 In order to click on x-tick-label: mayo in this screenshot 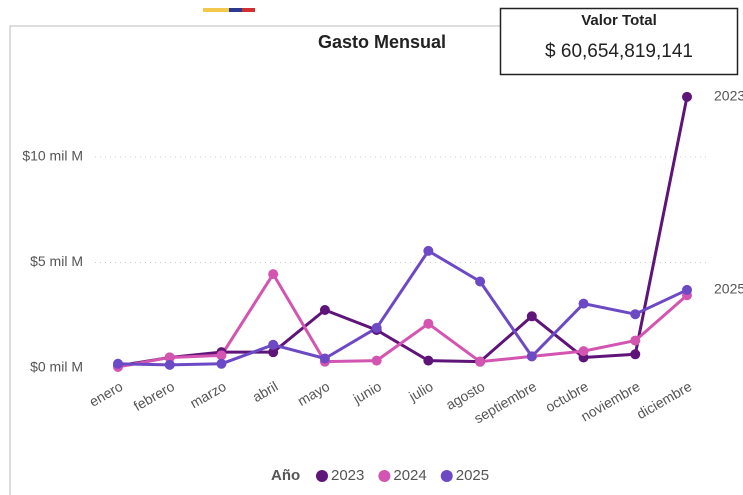, I will do `click(314, 393)`.